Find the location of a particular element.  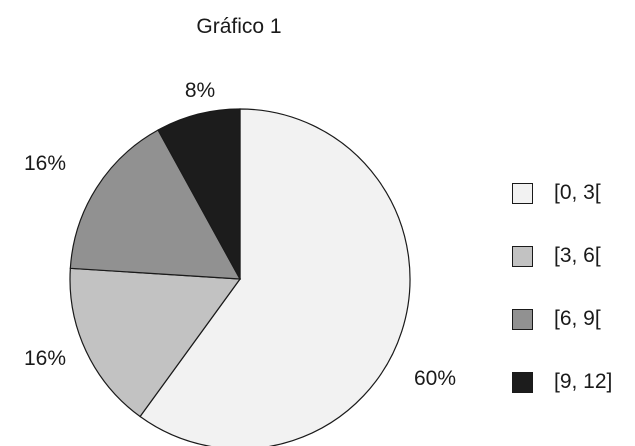

legend-label-2: [3, 6[ is located at coordinates (577, 255).